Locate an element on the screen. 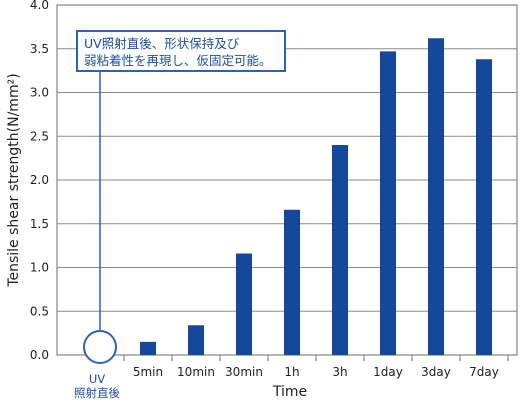 The height and width of the screenshot is (402, 523). y-tick-label: 0.0 is located at coordinates (39, 355).